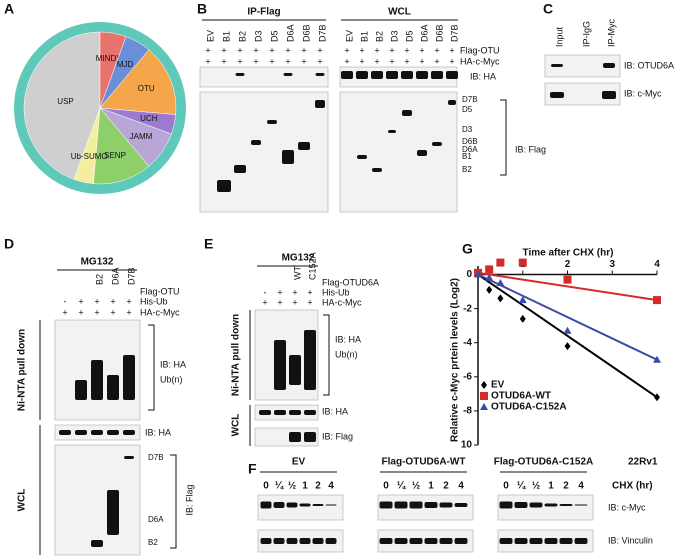 This screenshot has width=685, height=558. I want to click on time-label: 1, so click(305, 486).